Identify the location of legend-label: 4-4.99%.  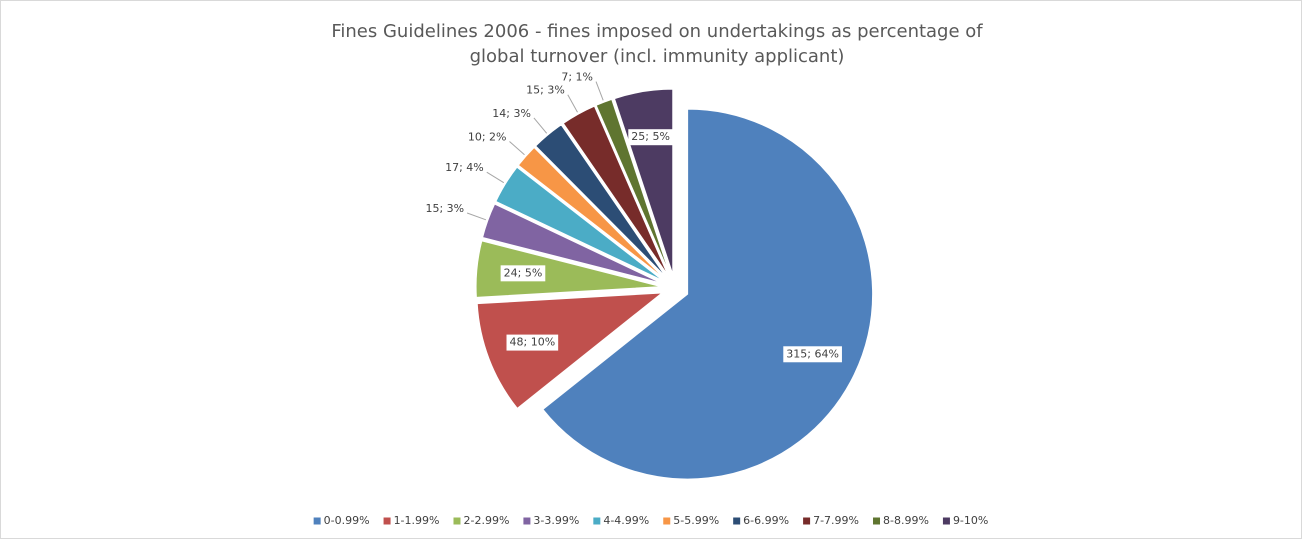
(626, 520).